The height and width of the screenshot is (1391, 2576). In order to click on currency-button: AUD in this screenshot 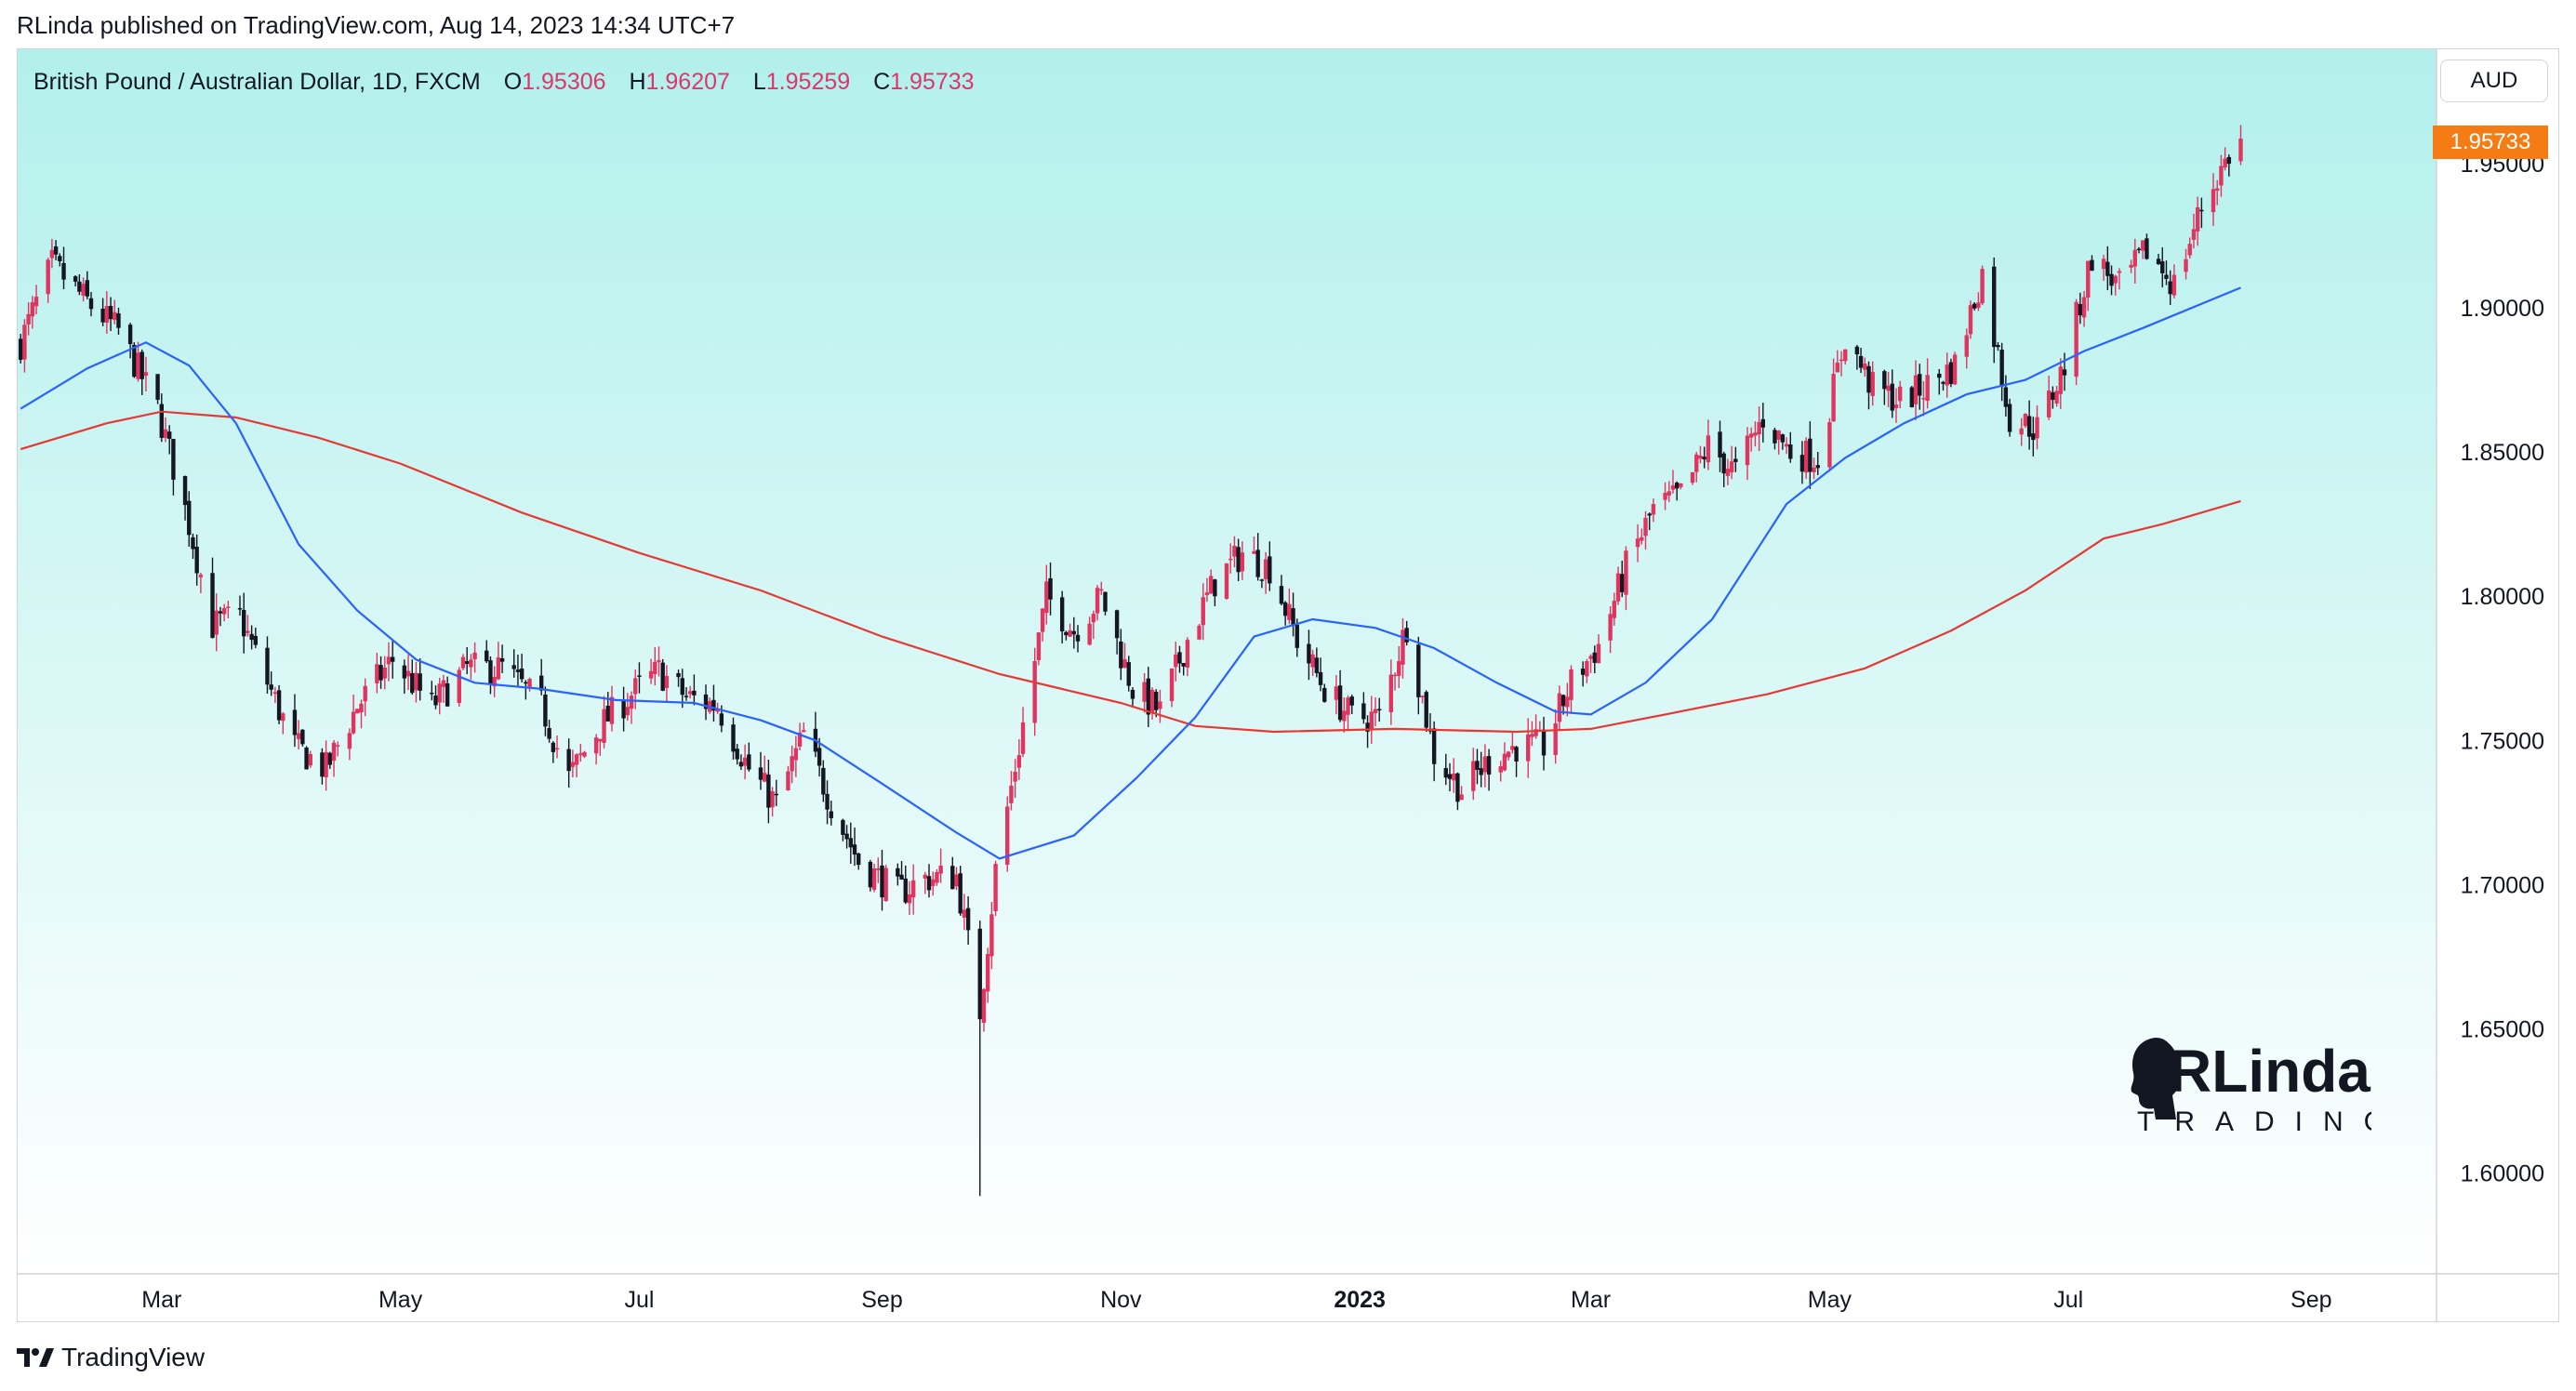, I will do `click(2494, 81)`.